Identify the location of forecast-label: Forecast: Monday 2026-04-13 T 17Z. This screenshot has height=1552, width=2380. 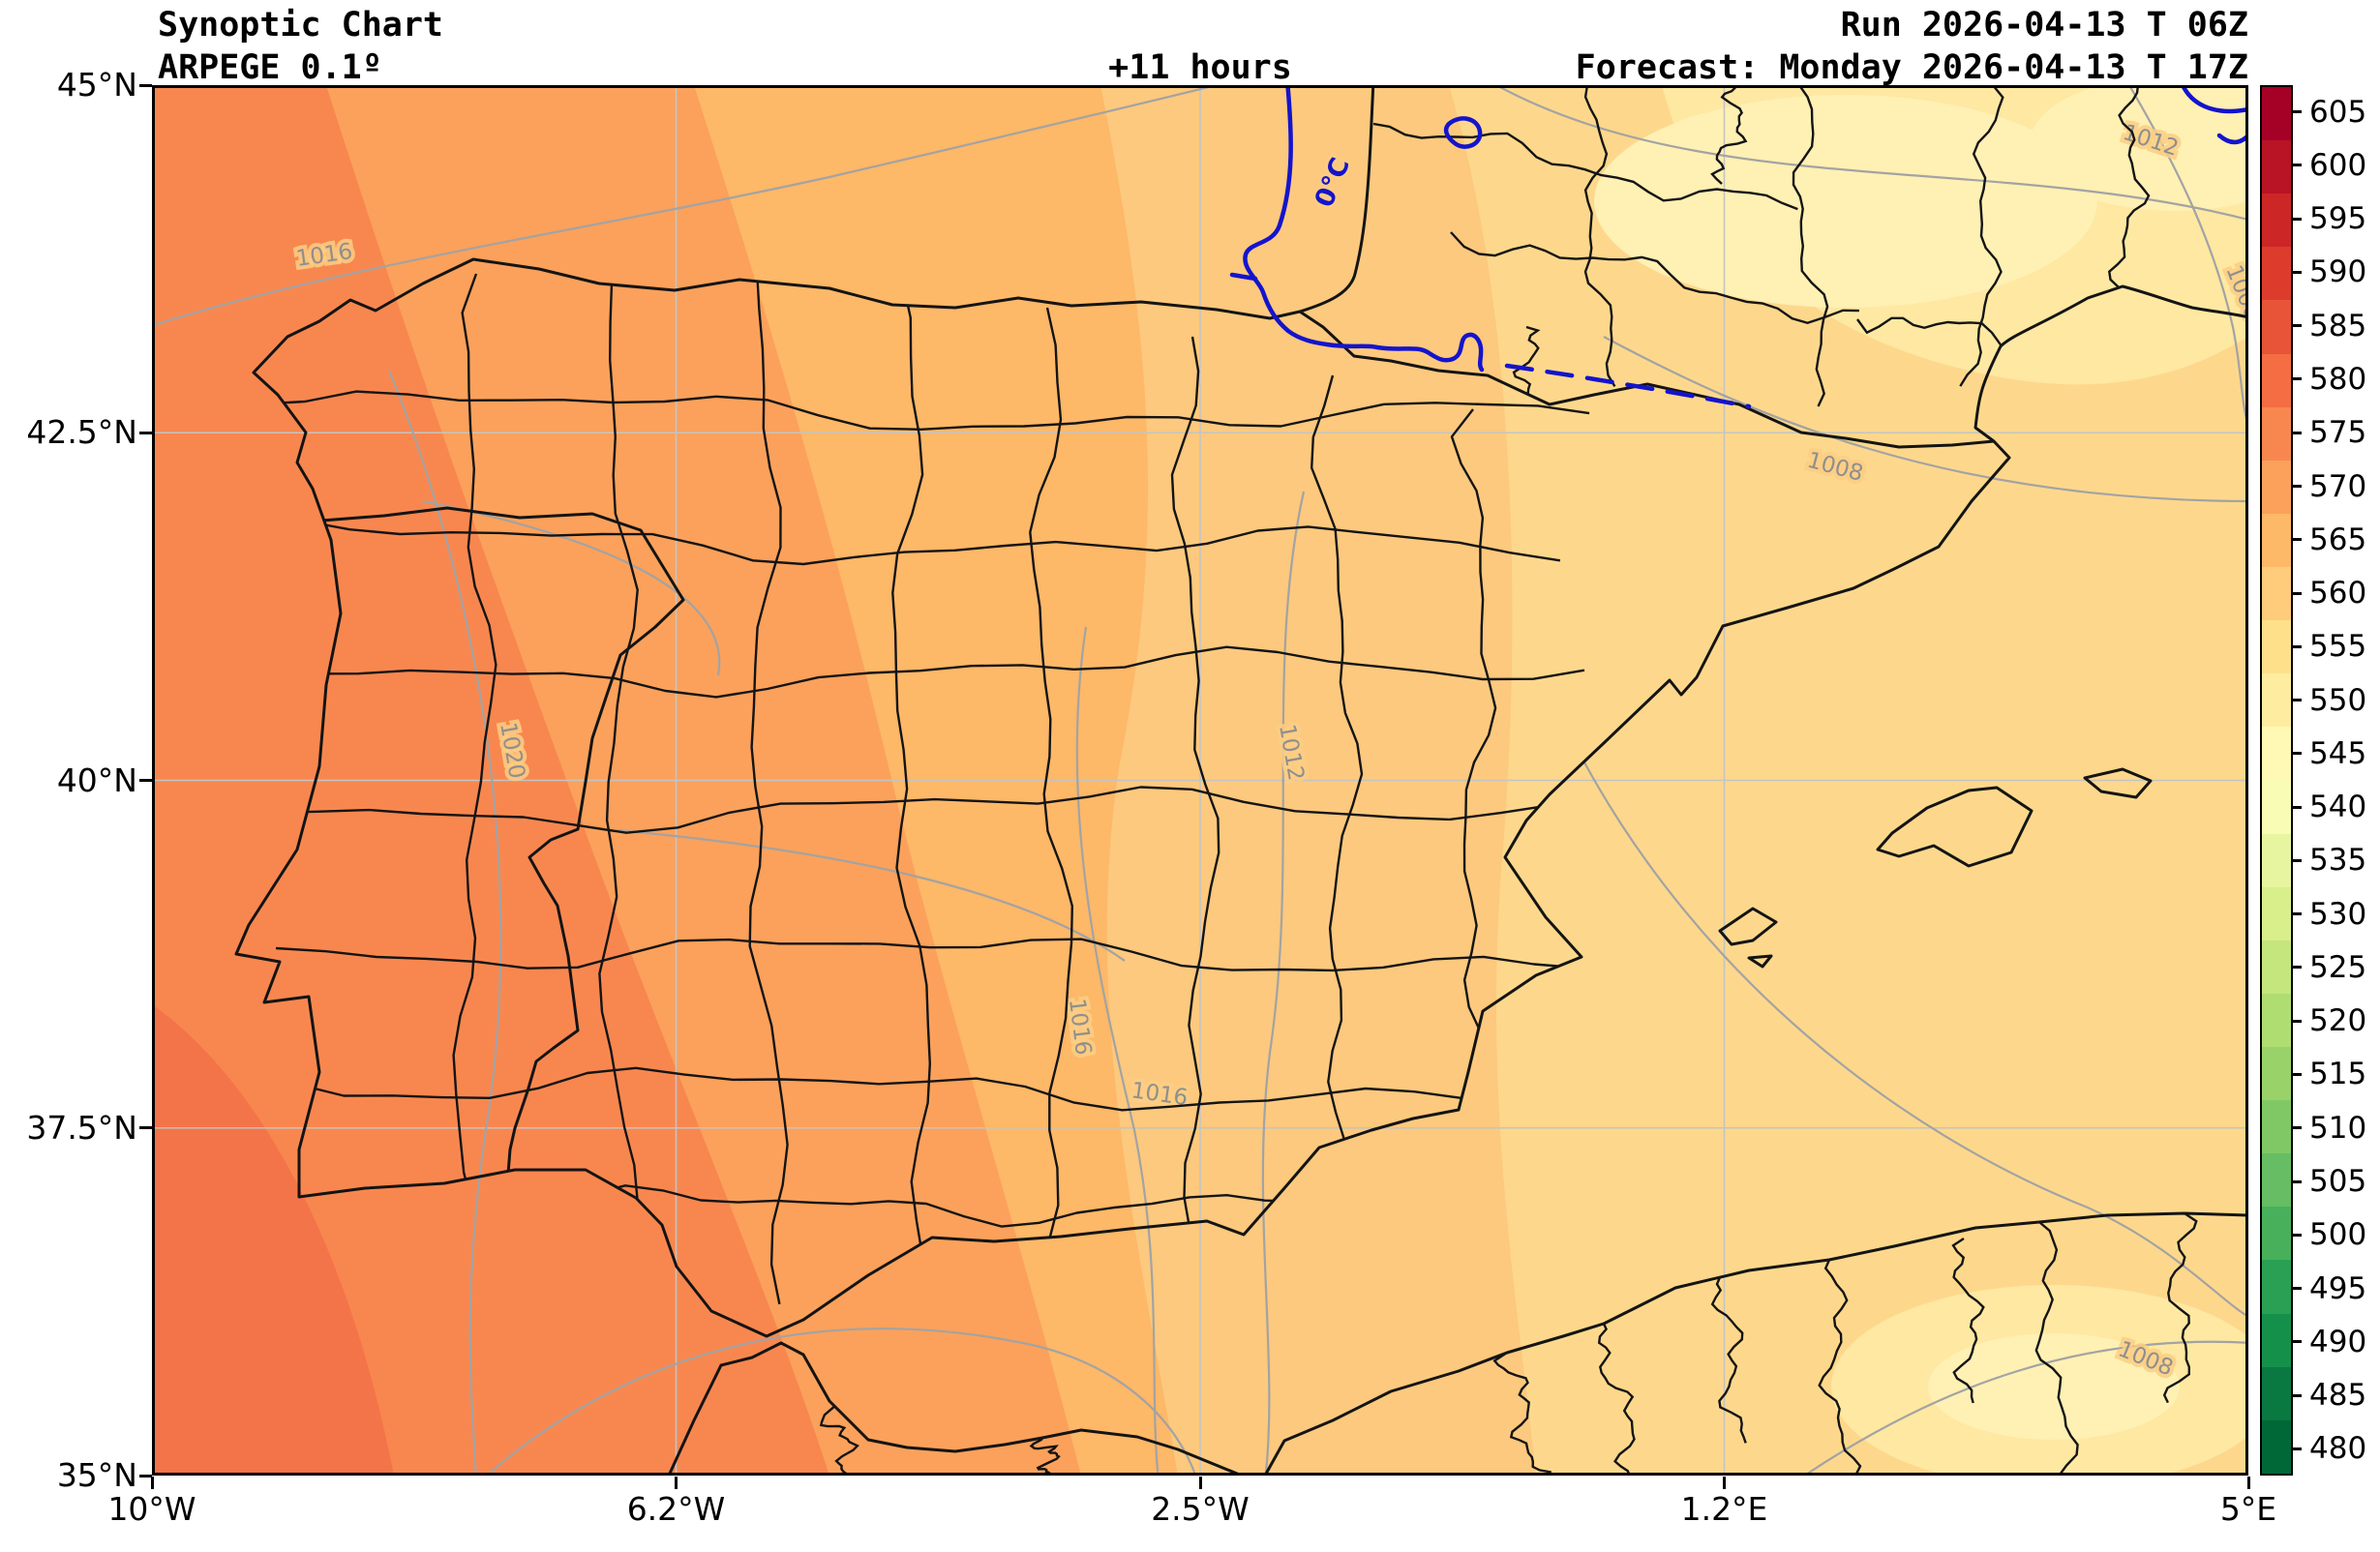
(1911, 67).